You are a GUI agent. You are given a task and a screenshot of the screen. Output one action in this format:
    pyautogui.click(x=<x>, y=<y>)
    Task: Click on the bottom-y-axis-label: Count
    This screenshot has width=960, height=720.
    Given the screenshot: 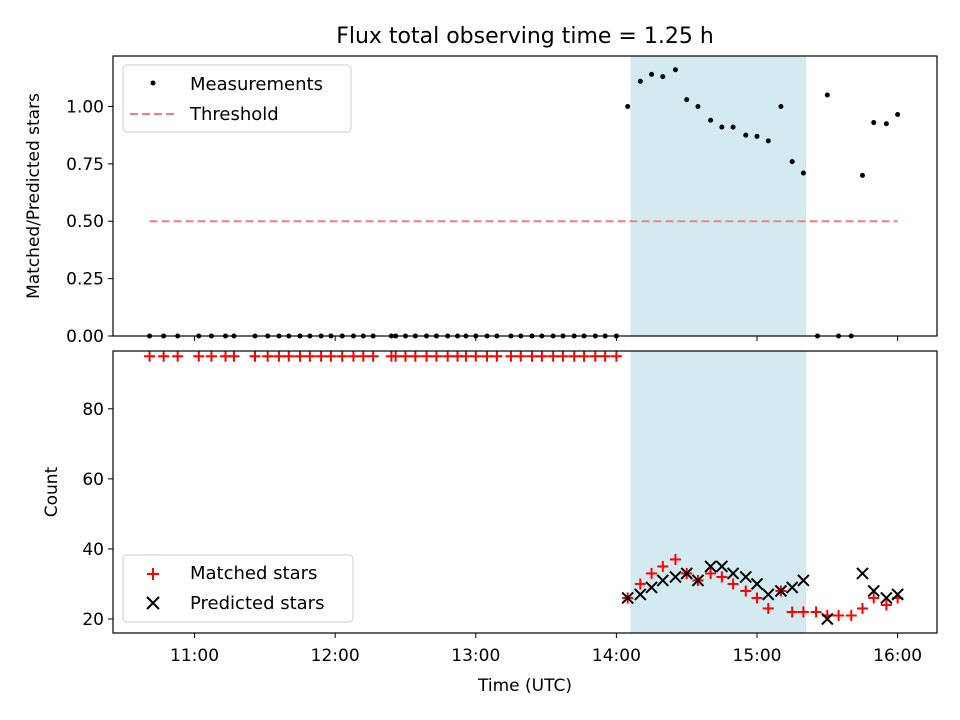 What is the action you would take?
    pyautogui.click(x=52, y=491)
    